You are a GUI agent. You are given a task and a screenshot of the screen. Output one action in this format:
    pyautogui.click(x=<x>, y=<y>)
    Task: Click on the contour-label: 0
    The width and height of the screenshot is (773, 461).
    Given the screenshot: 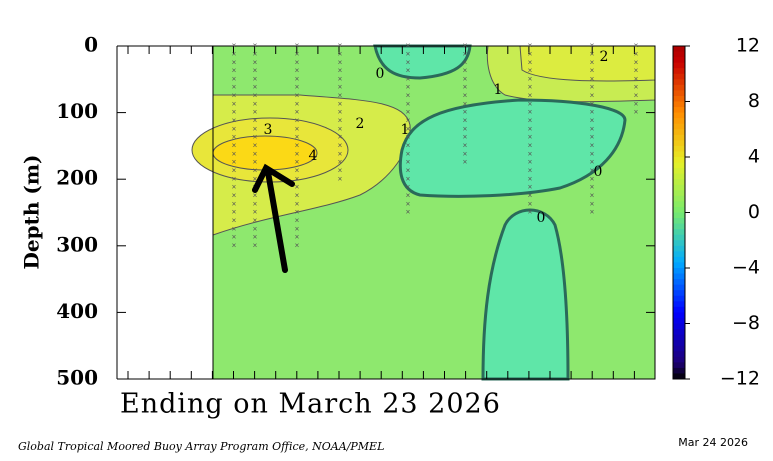 What is the action you would take?
    pyautogui.click(x=598, y=172)
    